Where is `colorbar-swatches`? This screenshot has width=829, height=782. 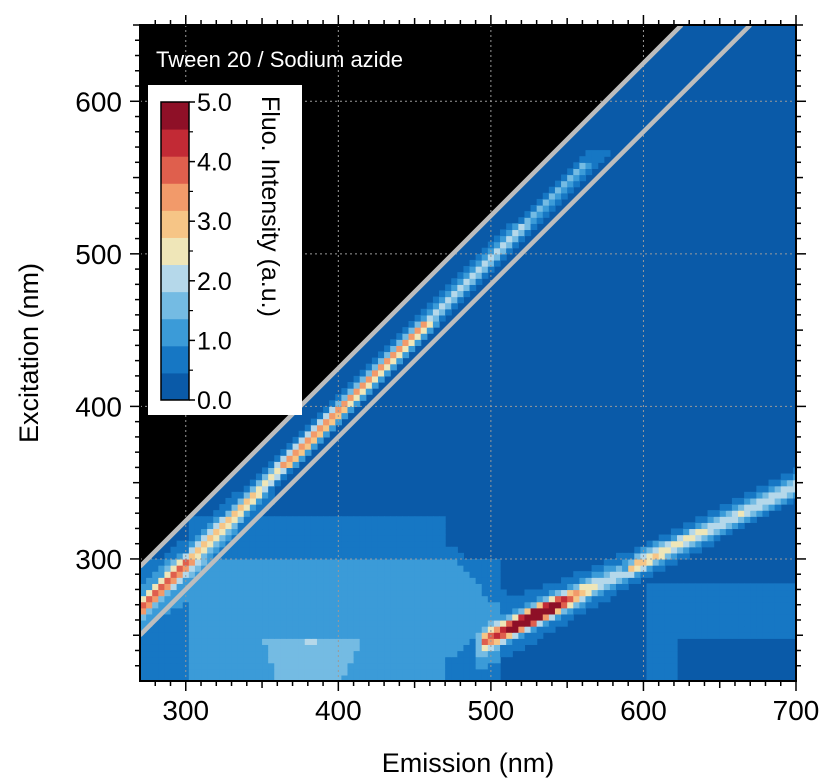 colorbar-swatches is located at coordinates (175, 251).